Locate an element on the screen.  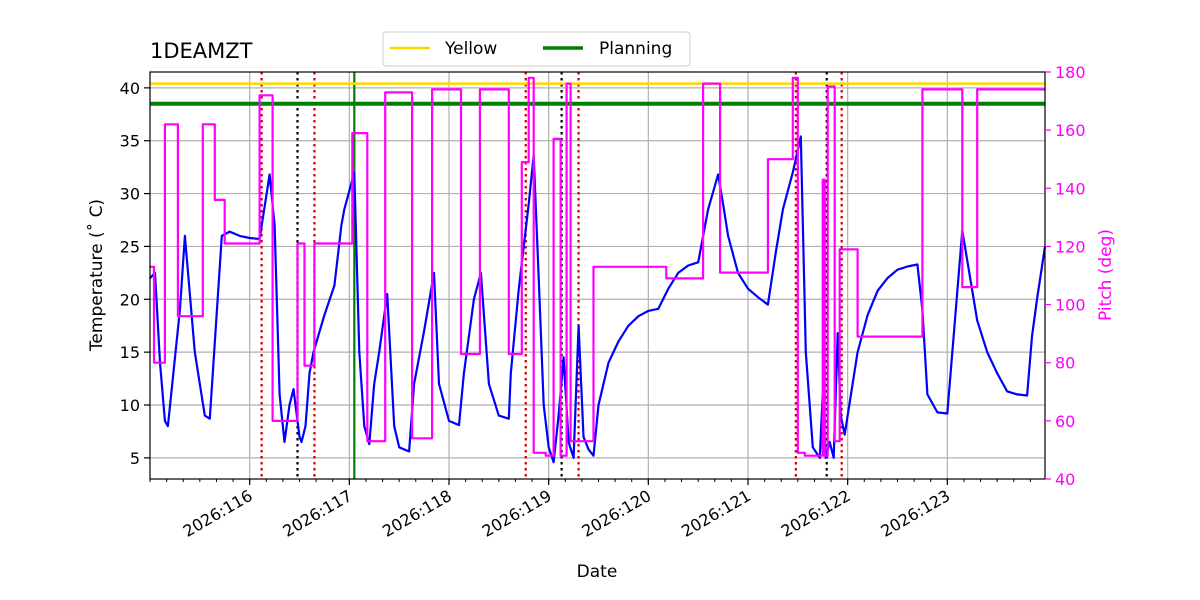
limit-lines is located at coordinates (597, 94).